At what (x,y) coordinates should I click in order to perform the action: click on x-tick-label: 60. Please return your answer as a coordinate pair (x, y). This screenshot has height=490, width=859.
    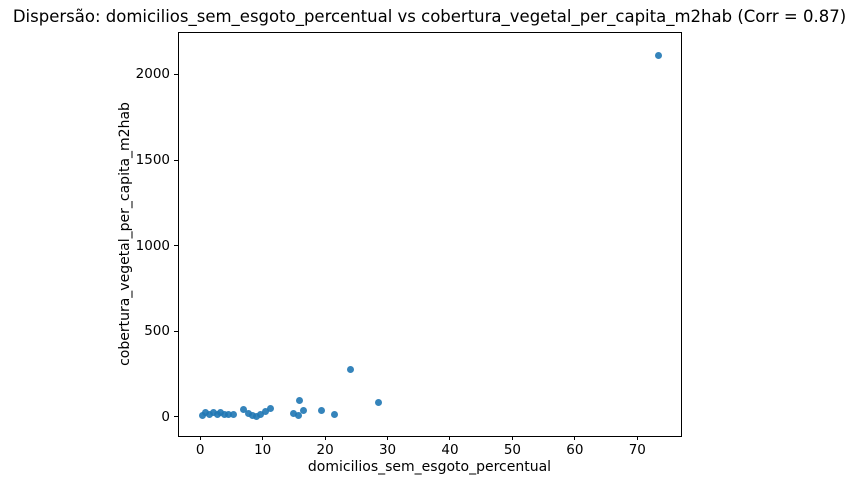
    Looking at the image, I should click on (575, 450).